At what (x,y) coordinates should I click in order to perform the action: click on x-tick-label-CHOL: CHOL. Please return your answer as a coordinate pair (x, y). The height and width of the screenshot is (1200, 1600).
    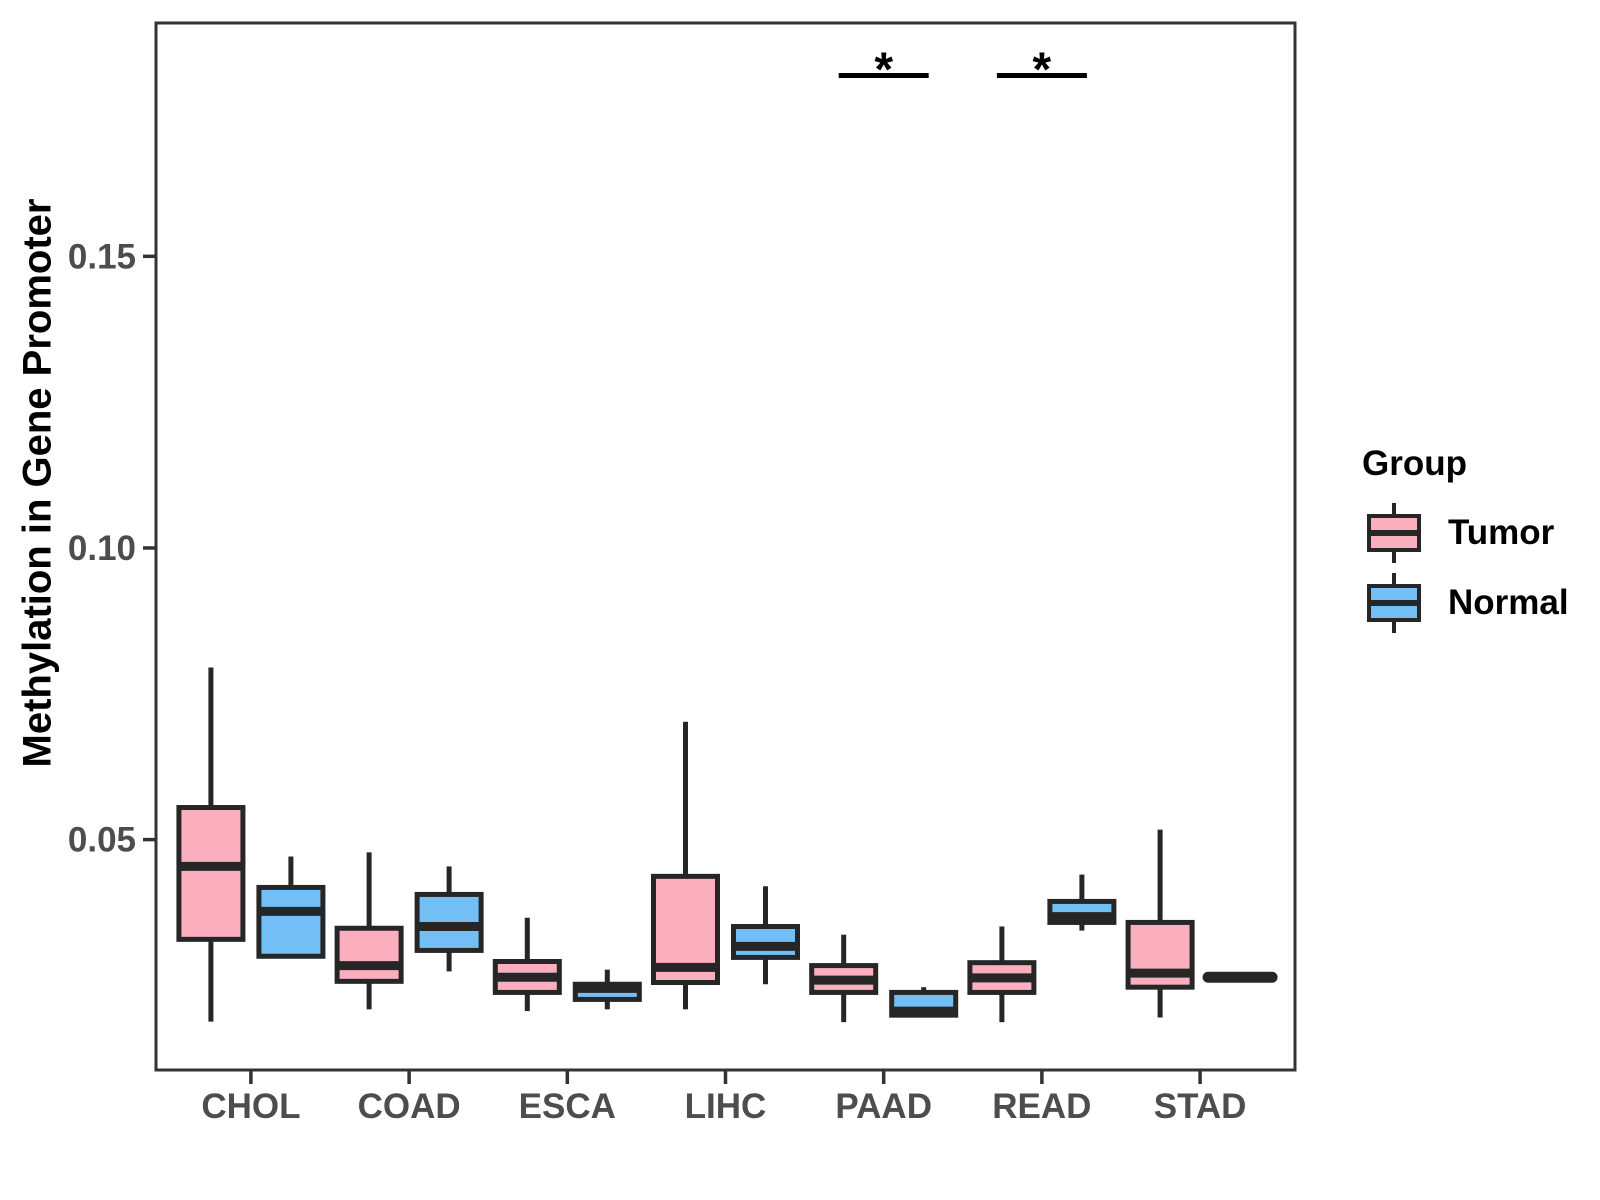
    Looking at the image, I should click on (250, 1106).